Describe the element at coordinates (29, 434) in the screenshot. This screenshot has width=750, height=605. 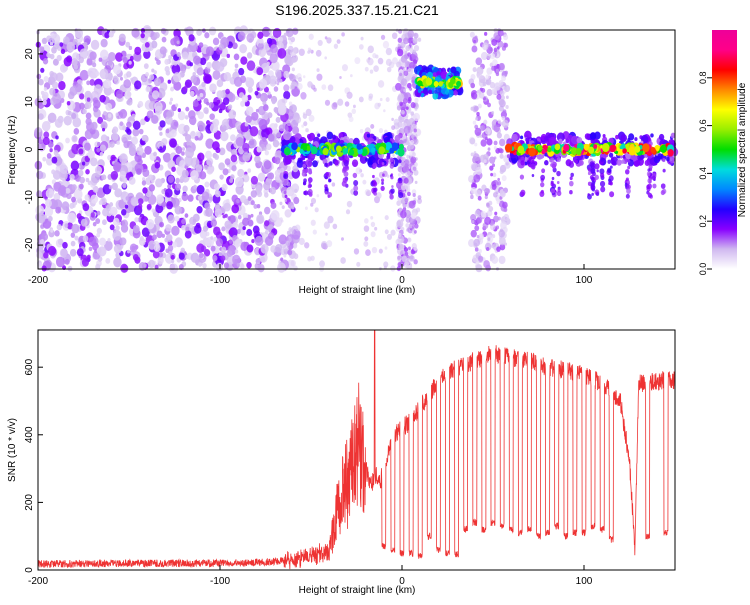
I see `snr-y-tick-label: 400` at that location.